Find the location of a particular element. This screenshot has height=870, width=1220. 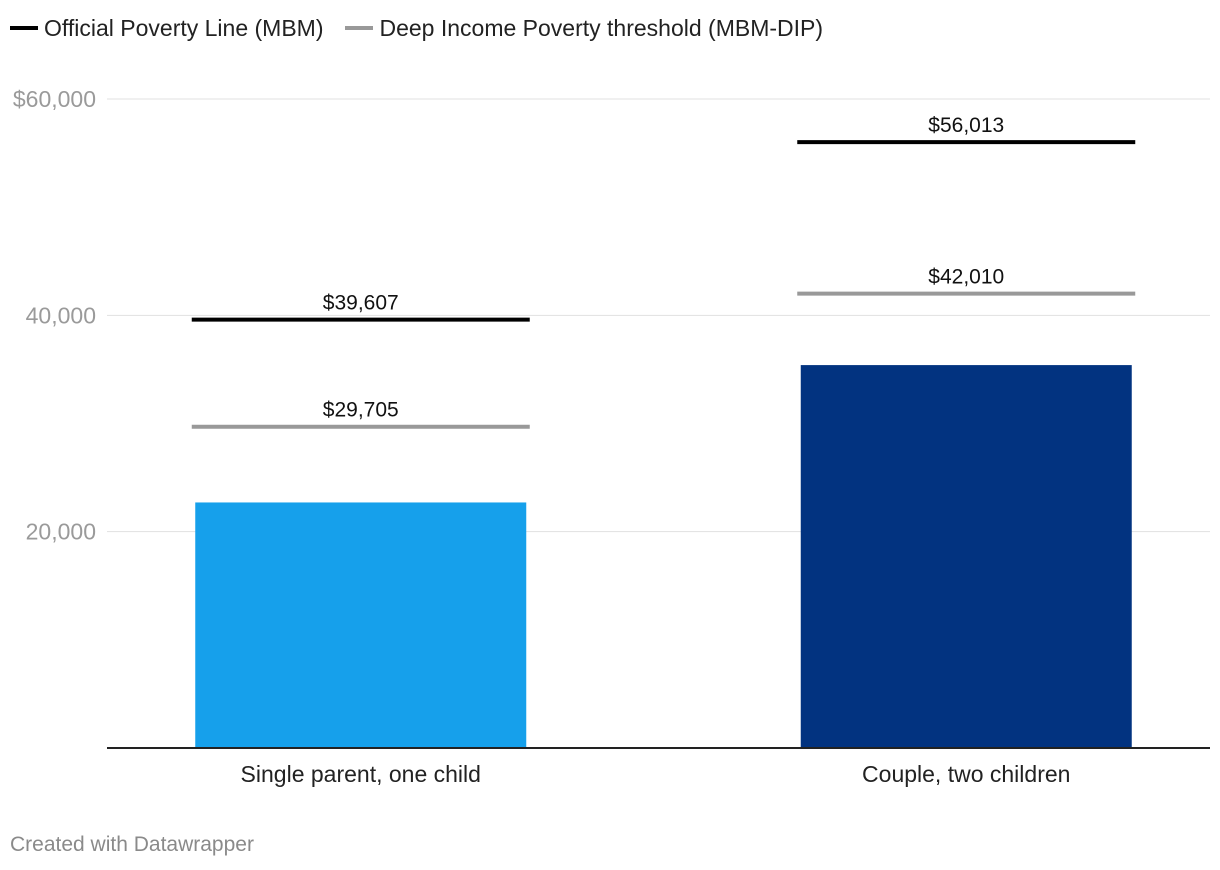

legend-label: Official Poverty Line (MBM) is located at coordinates (184, 27).